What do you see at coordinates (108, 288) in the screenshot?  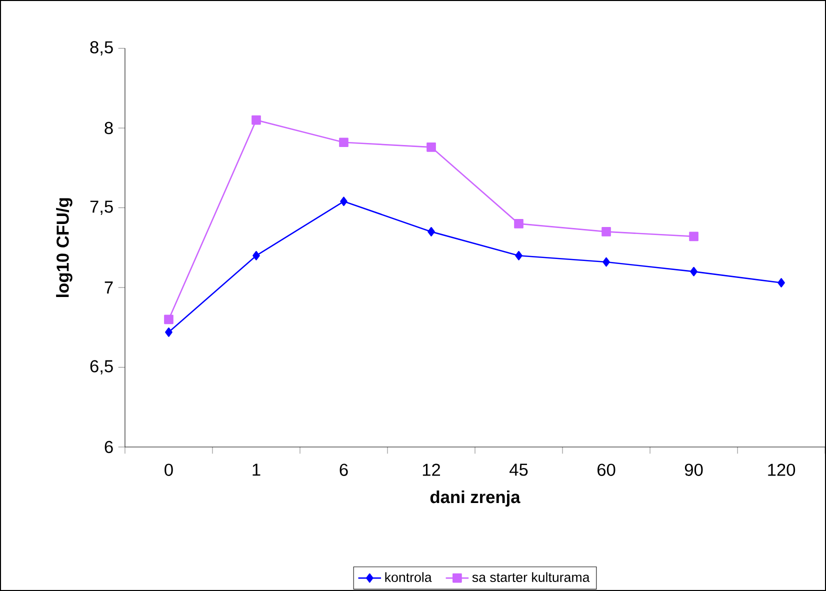 I see `y-tick-label: 7` at bounding box center [108, 288].